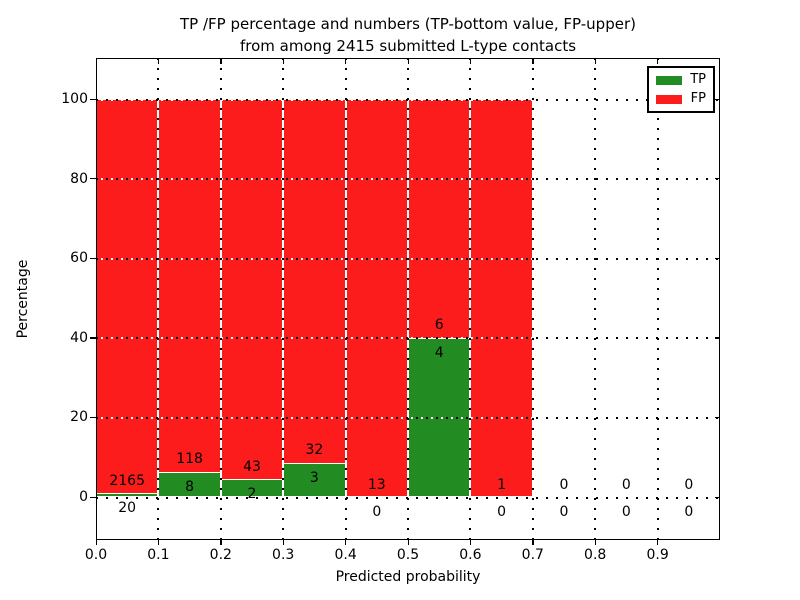  Describe the element at coordinates (595, 555) in the screenshot. I see `x-tick-label: 0.8` at that location.